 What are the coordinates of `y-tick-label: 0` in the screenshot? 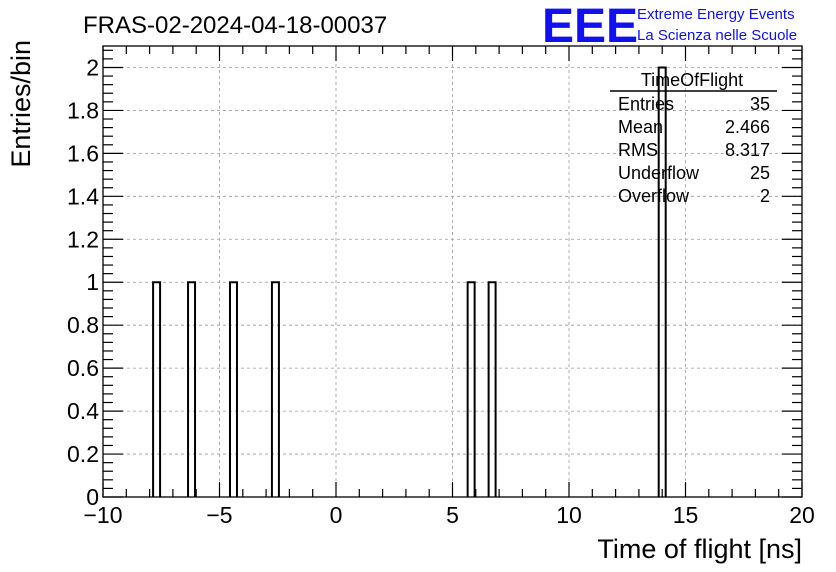 It's located at (92, 497).